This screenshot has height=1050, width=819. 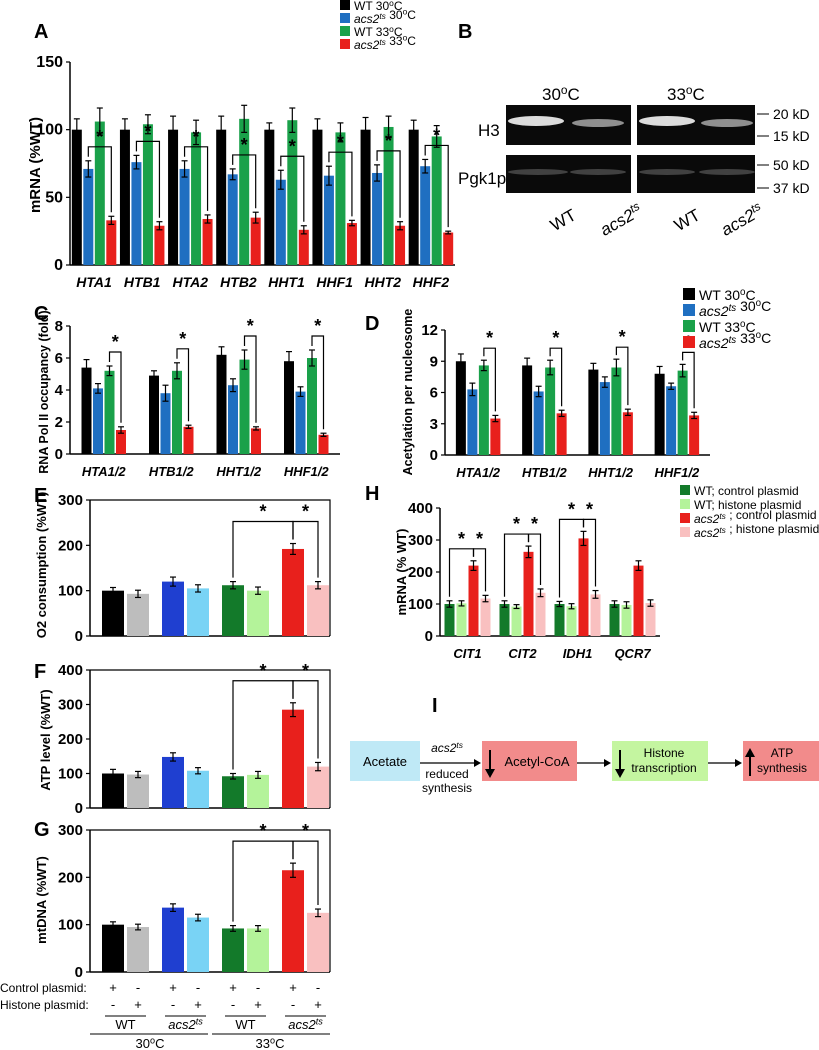 What do you see at coordinates (293, 921) in the screenshot?
I see `G-6-bar` at bounding box center [293, 921].